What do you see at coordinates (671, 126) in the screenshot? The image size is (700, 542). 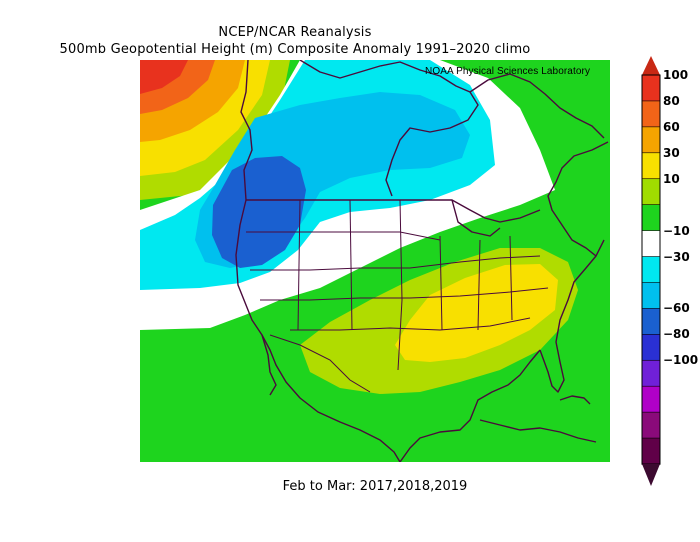 I see `colorbar-tick-label: 60` at bounding box center [671, 126].